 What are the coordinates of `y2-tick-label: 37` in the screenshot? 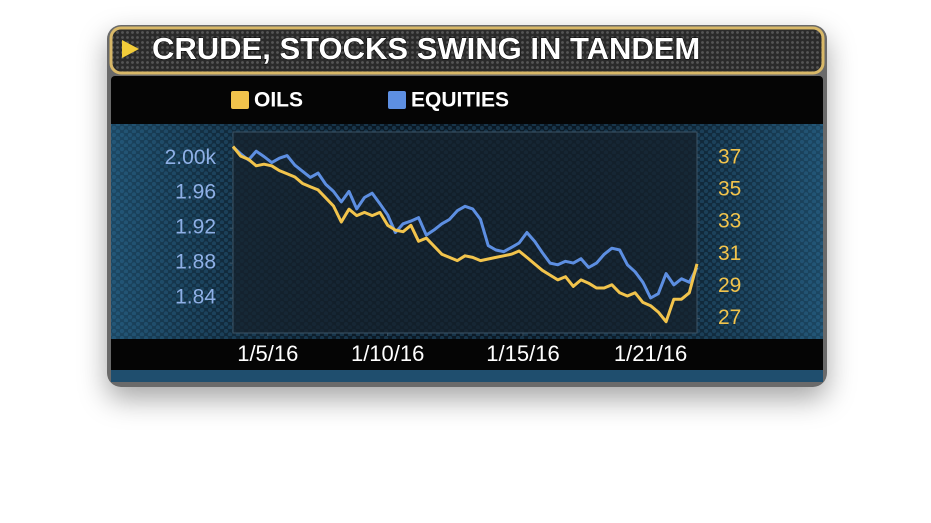 It's located at (729, 156).